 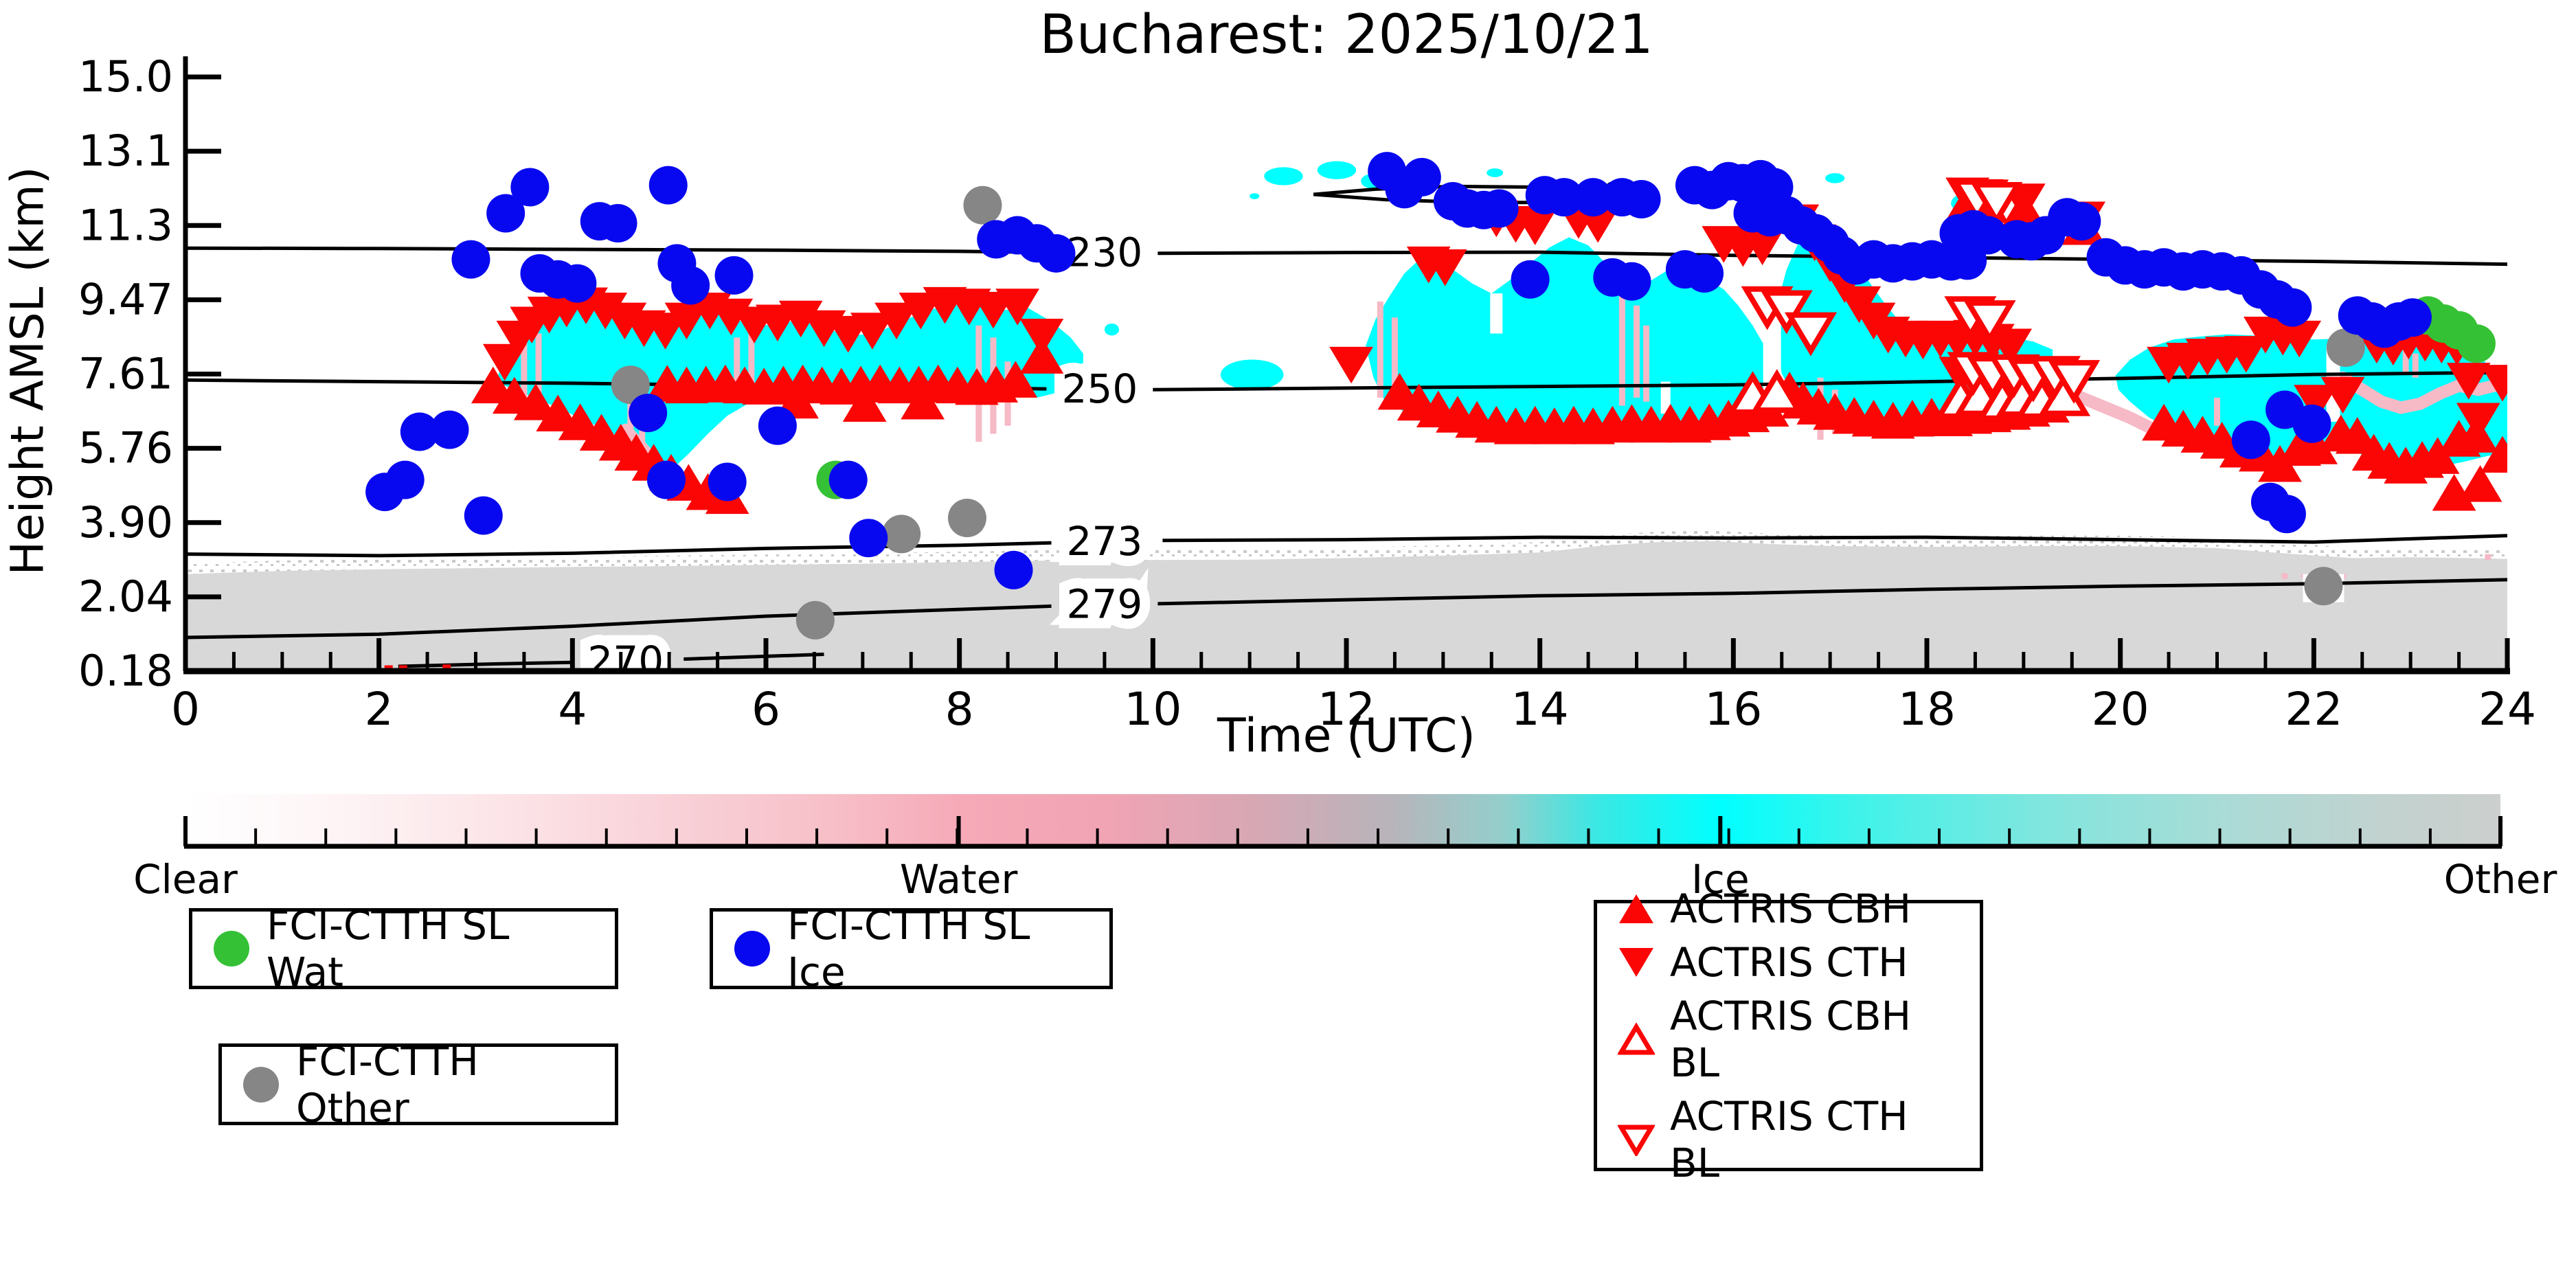 I want to click on svg-text: 14, so click(x=1540, y=709).